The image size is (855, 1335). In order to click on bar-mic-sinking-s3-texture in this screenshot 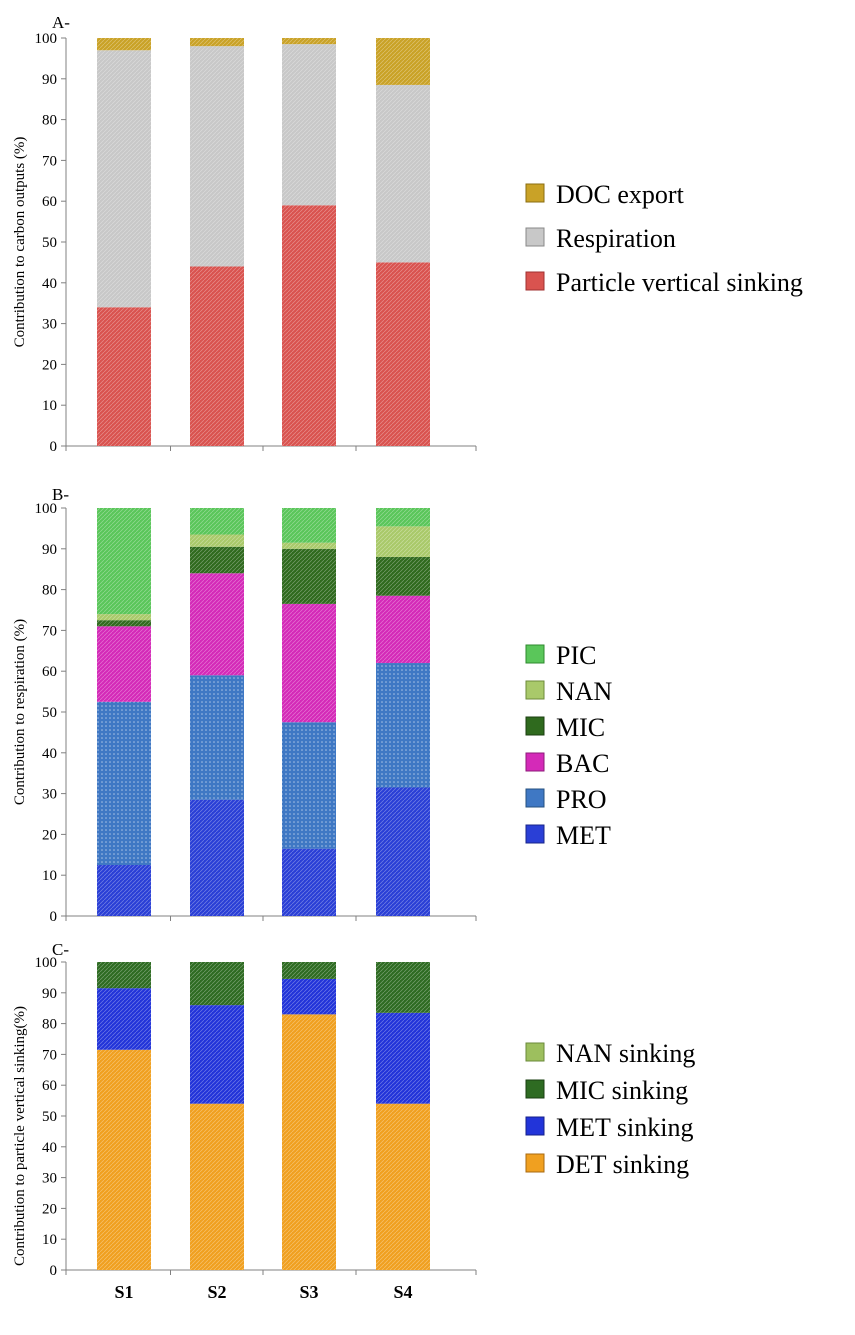, I will do `click(309, 970)`.